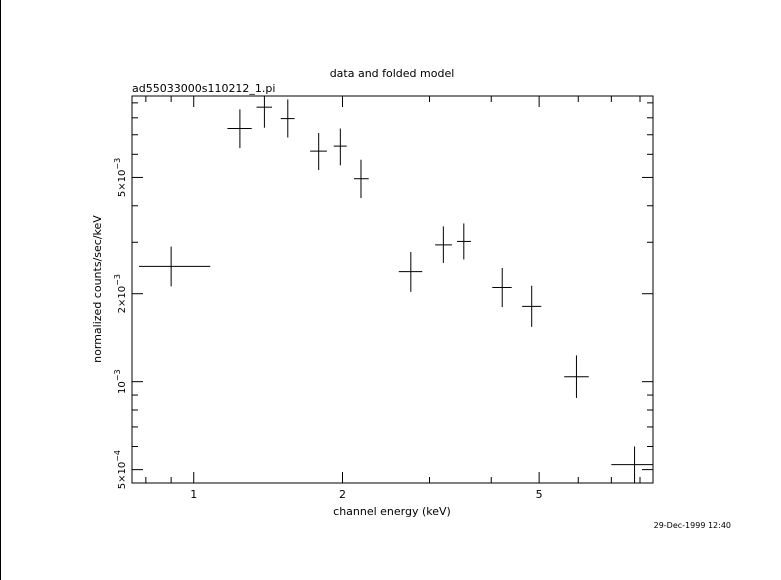 The height and width of the screenshot is (580, 781). I want to click on chart-subtitle: ad55033000s110212_1.pi, so click(203, 88).